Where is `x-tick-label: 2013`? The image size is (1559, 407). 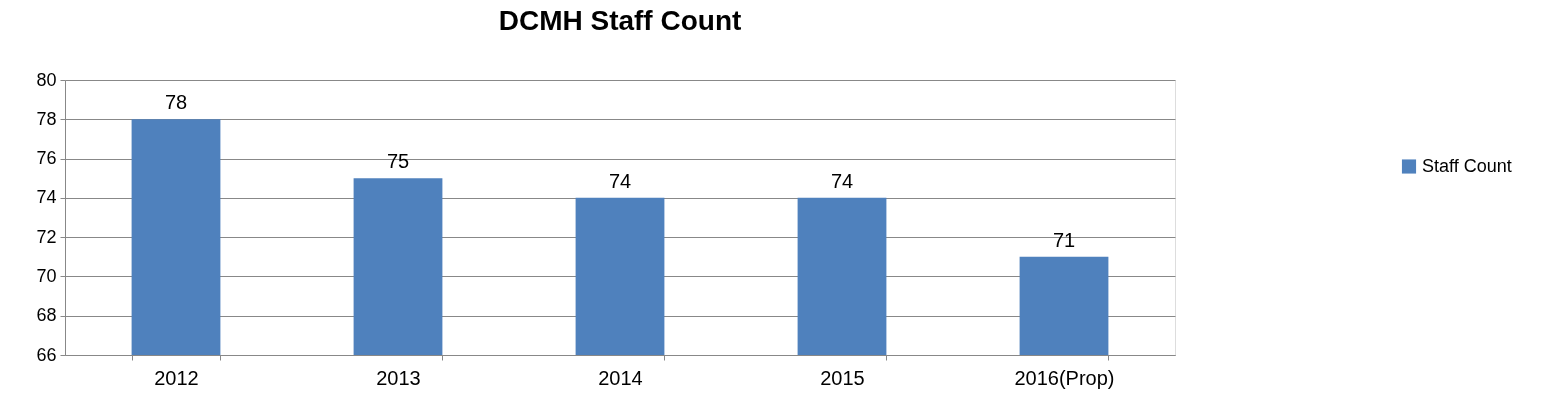 x-tick-label: 2013 is located at coordinates (398, 377).